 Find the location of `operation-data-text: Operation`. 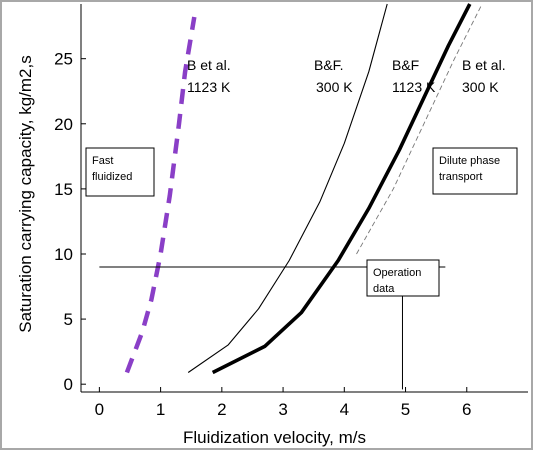

operation-data-text: Operation is located at coordinates (397, 273).